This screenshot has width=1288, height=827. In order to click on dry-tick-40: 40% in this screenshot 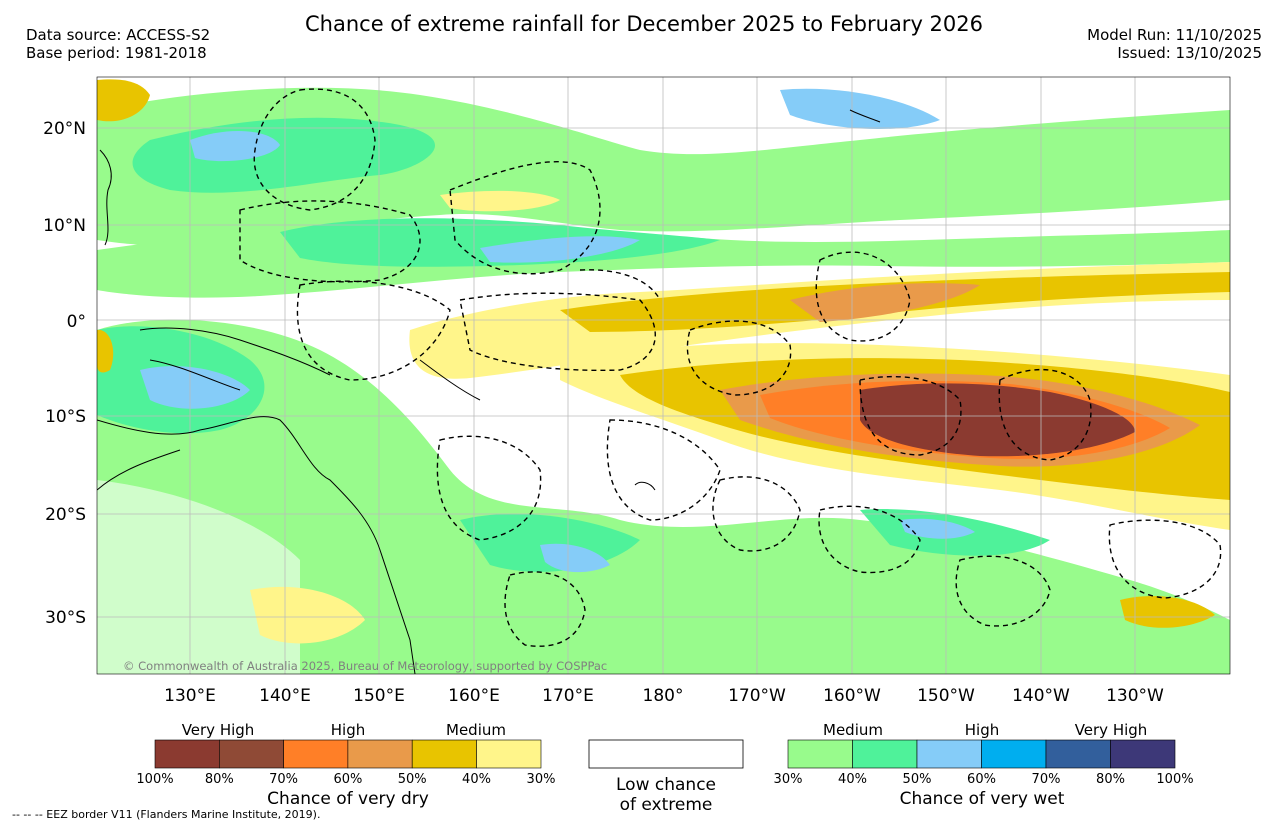, I will do `click(476, 779)`.